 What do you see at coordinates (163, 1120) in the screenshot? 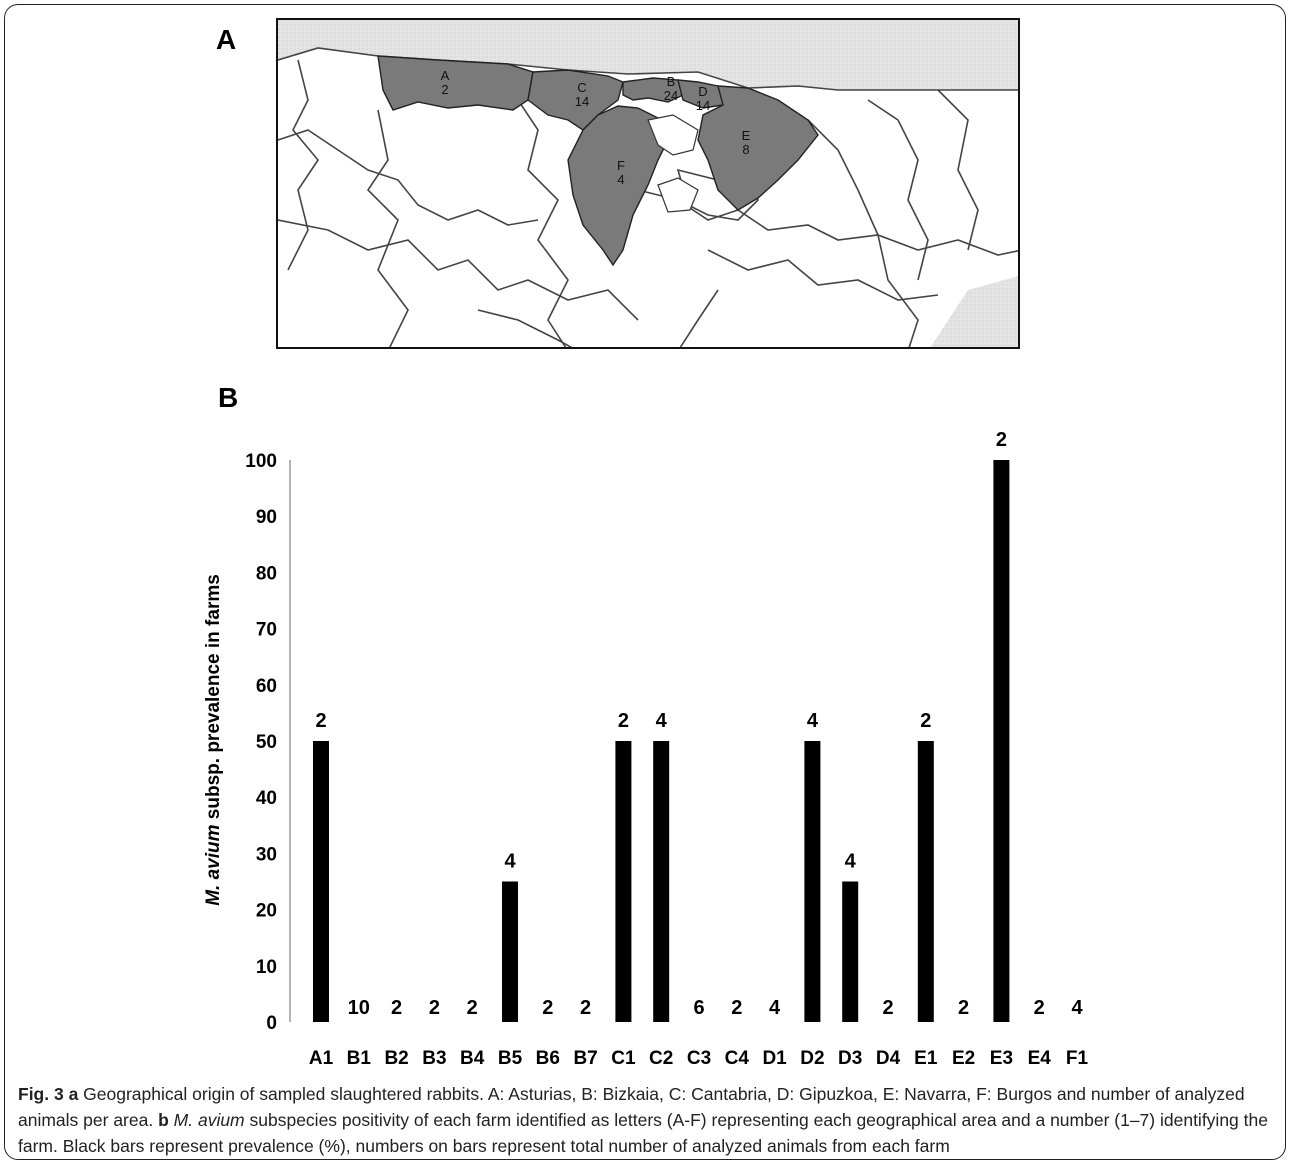
I see `caption-b-marker: b` at bounding box center [163, 1120].